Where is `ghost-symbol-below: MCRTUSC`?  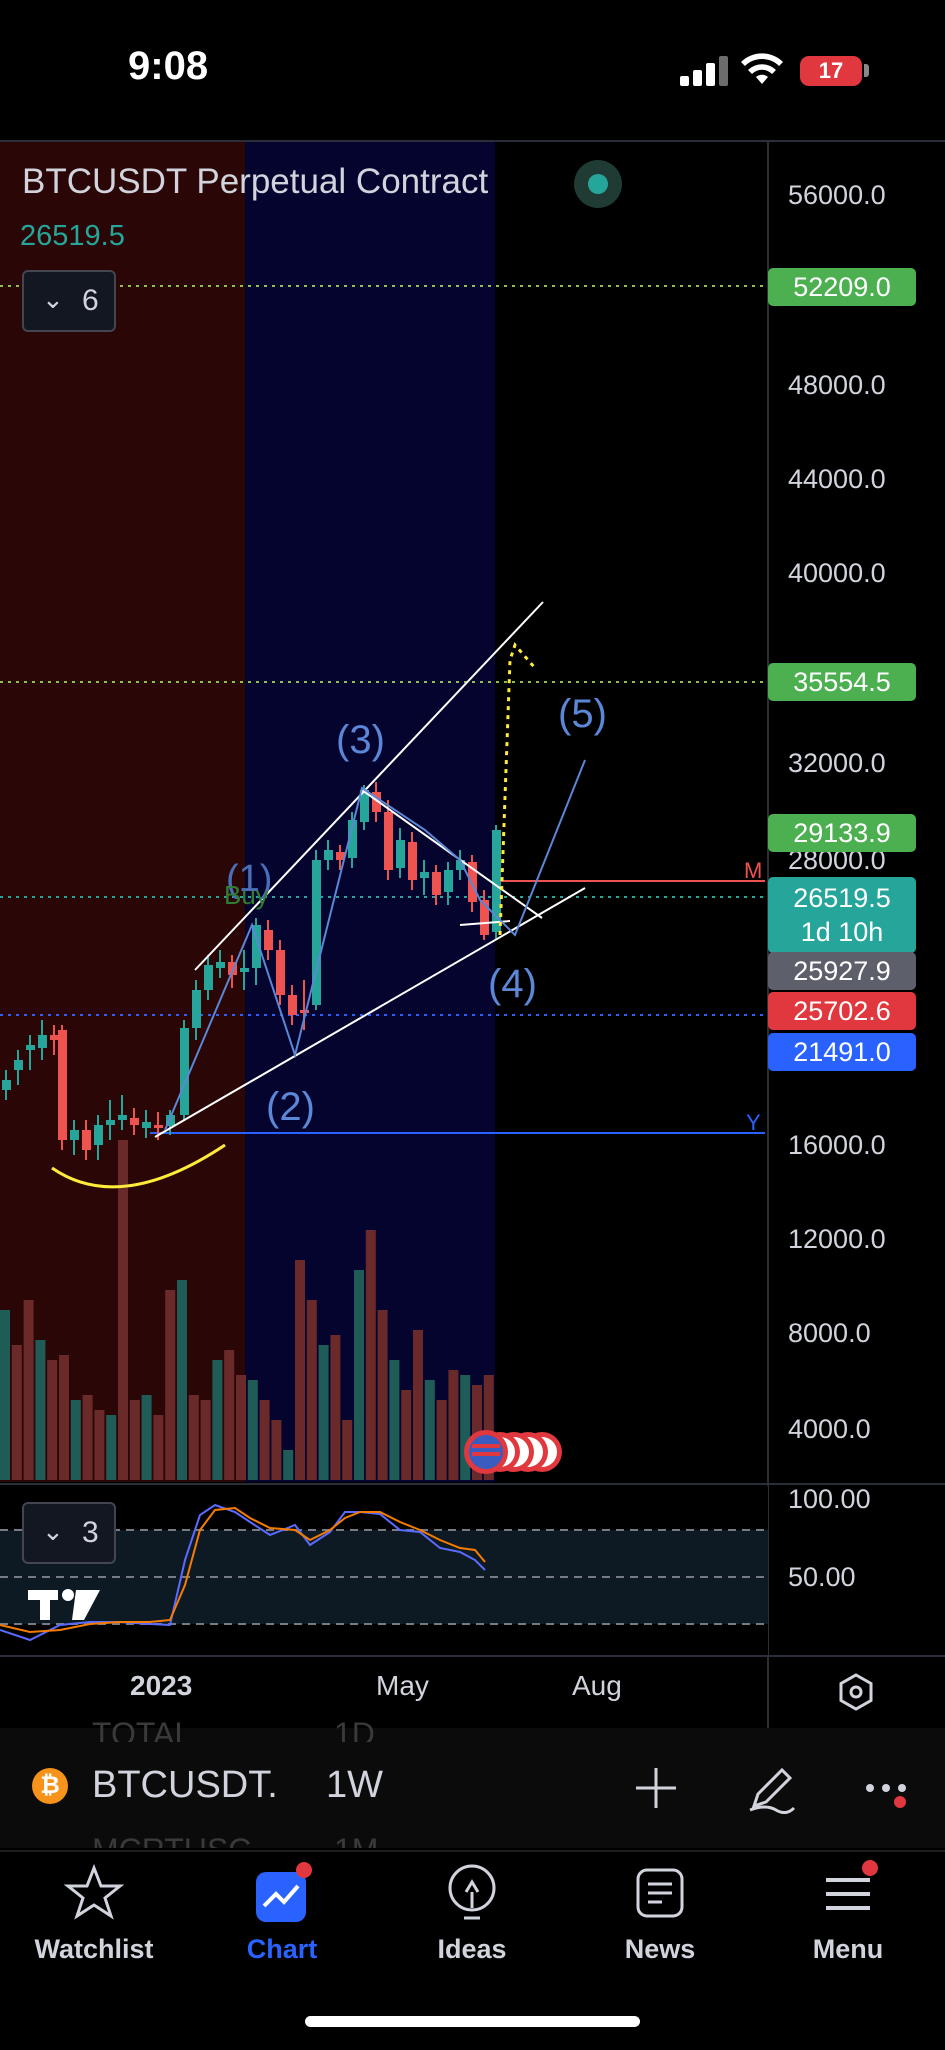 ghost-symbol-below: MCRTUSC is located at coordinates (171, 1840).